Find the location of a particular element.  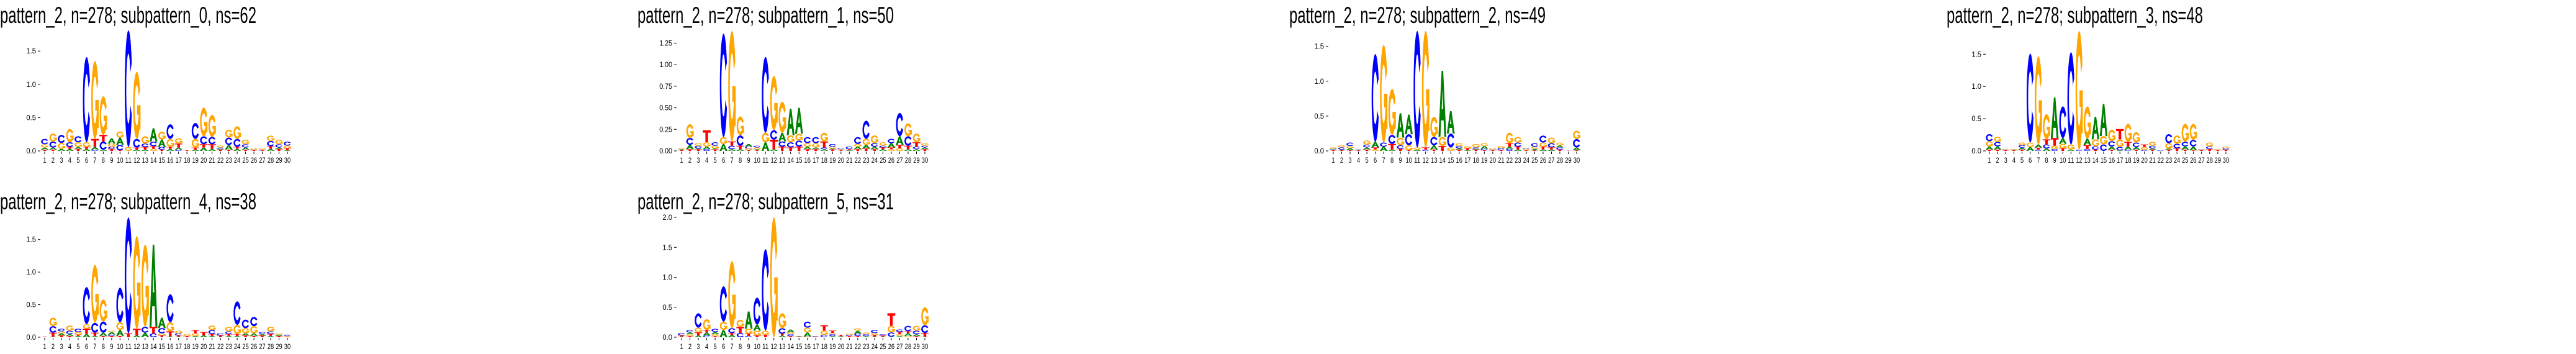

x-tick-label: 7 is located at coordinates (94, 346).